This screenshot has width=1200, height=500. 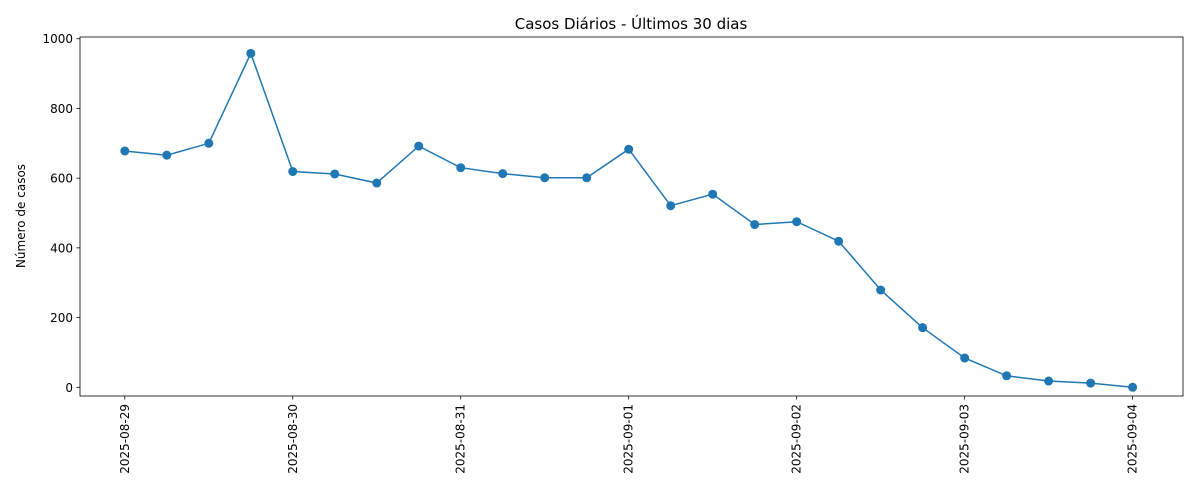 I want to click on y-tick-label: 200, so click(x=61, y=318).